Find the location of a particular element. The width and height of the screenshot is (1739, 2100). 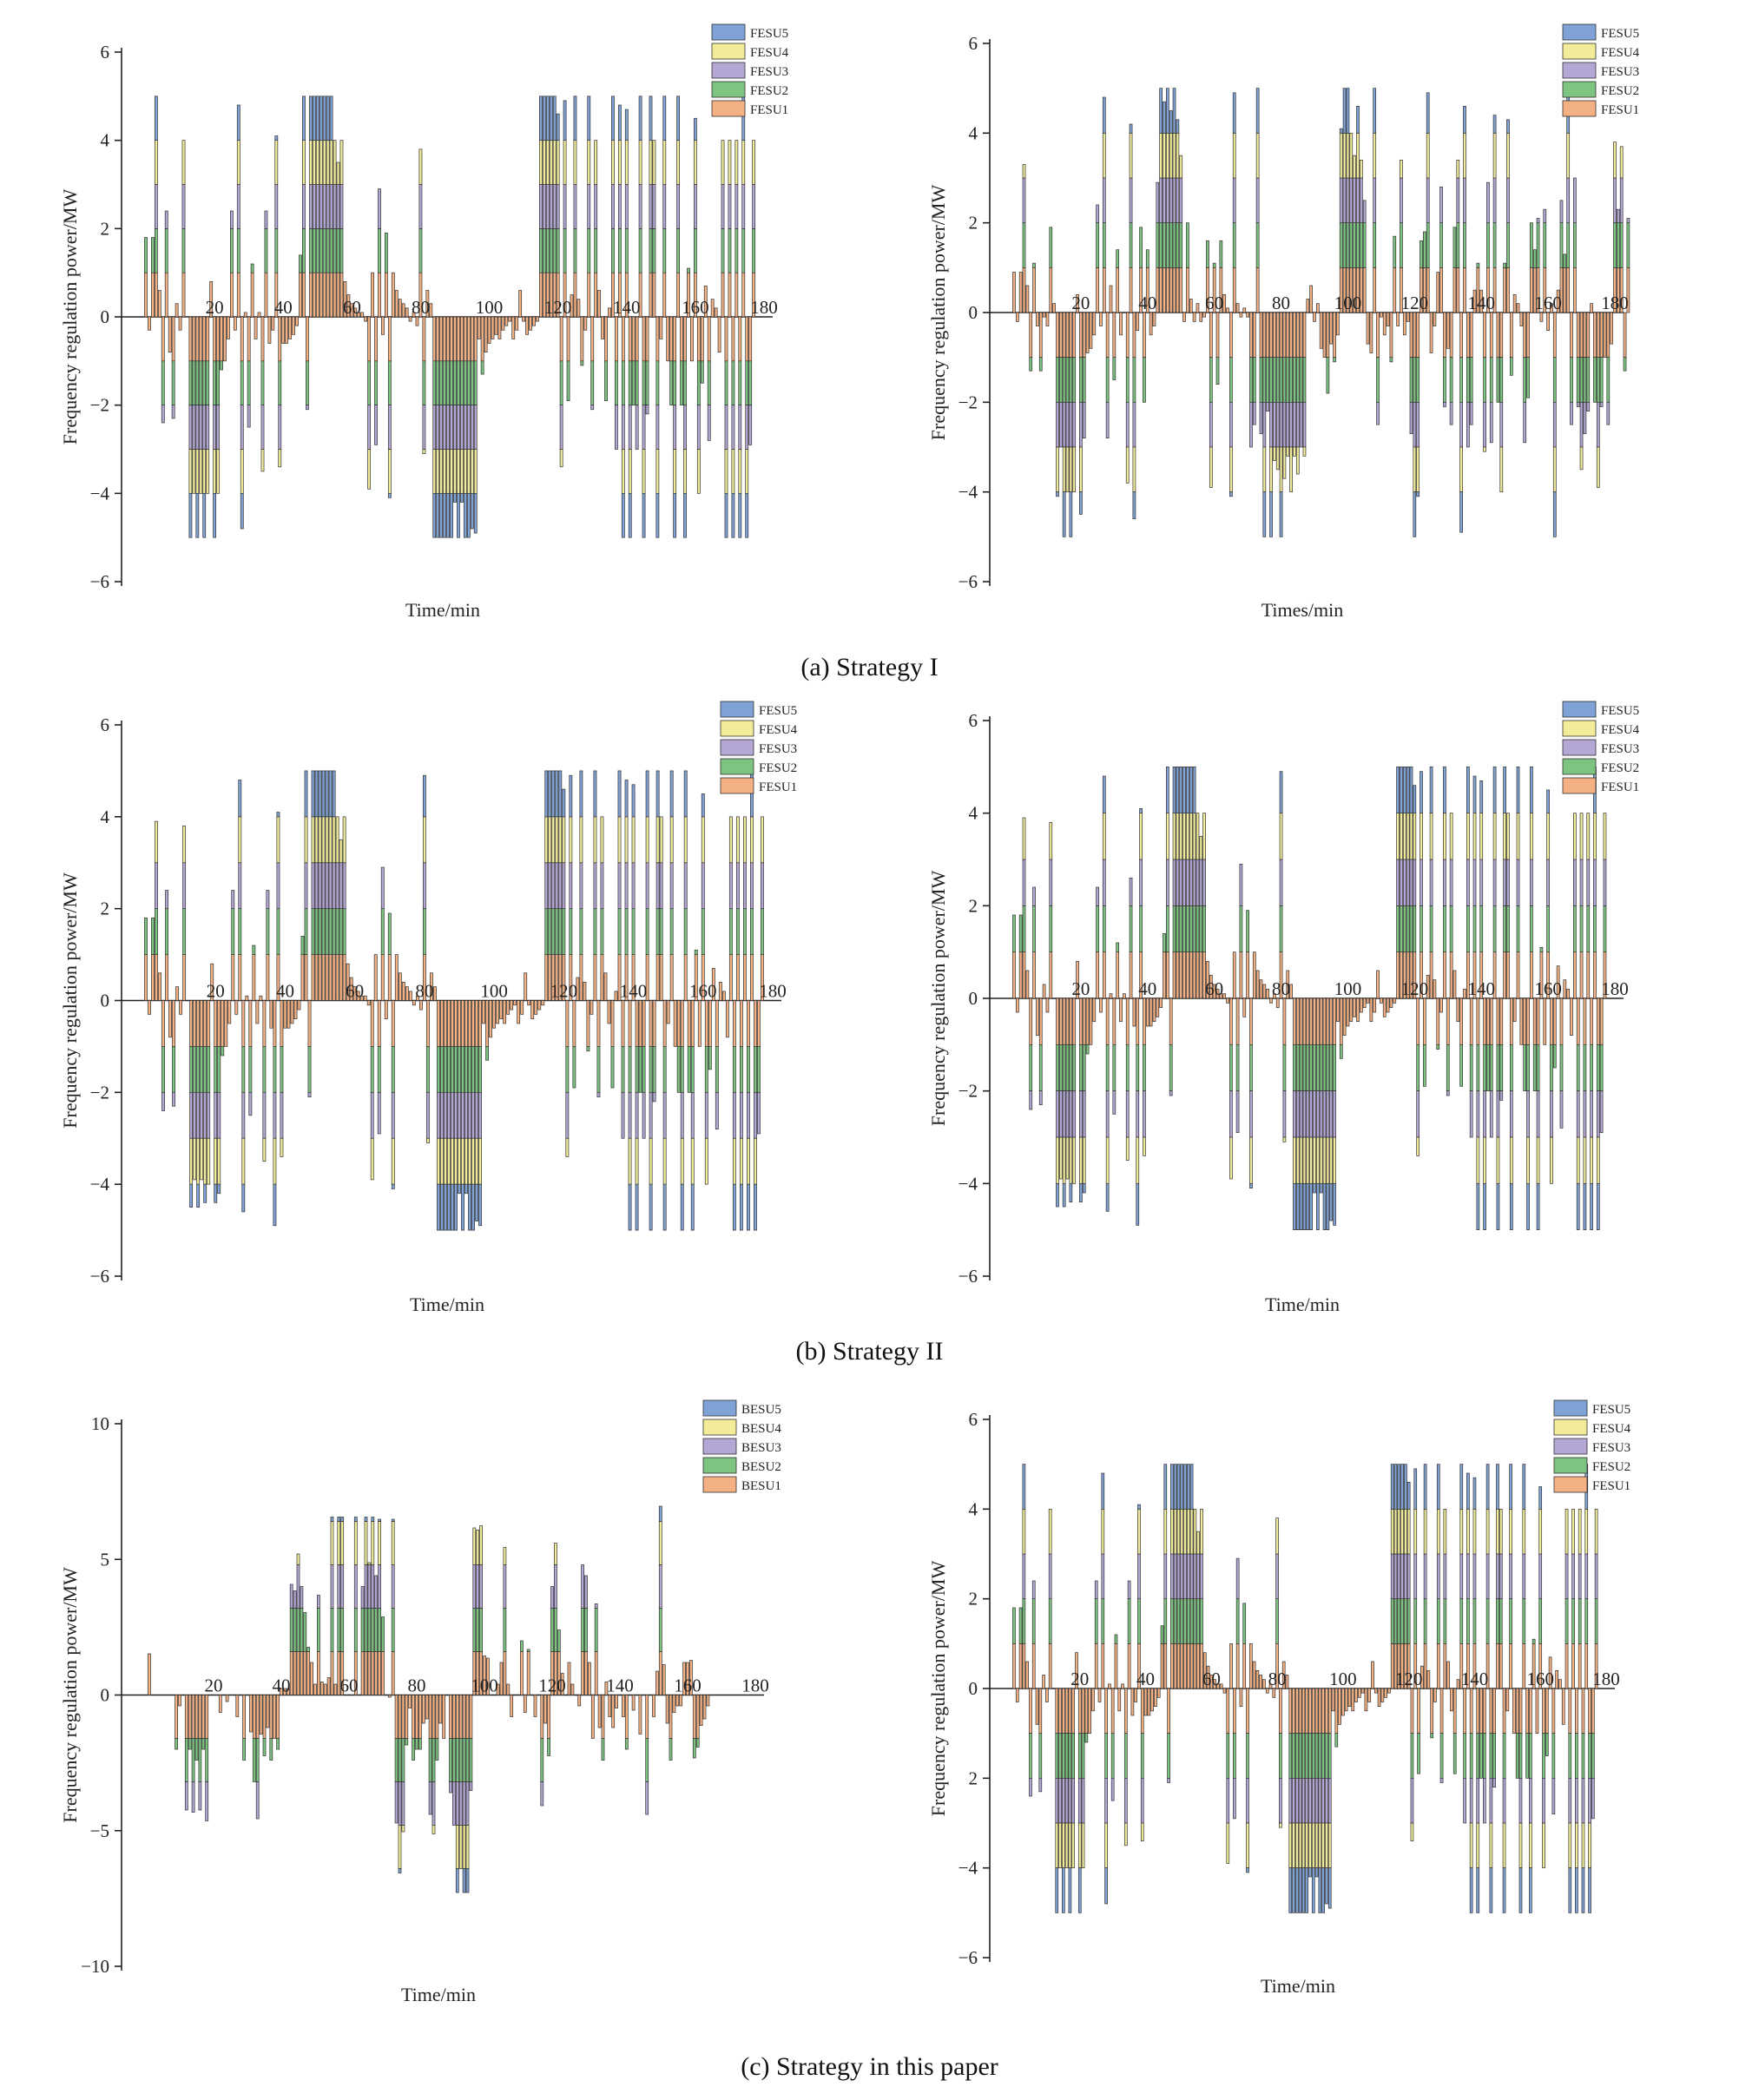

y-tick-label: −2 is located at coordinates (968, 1091).